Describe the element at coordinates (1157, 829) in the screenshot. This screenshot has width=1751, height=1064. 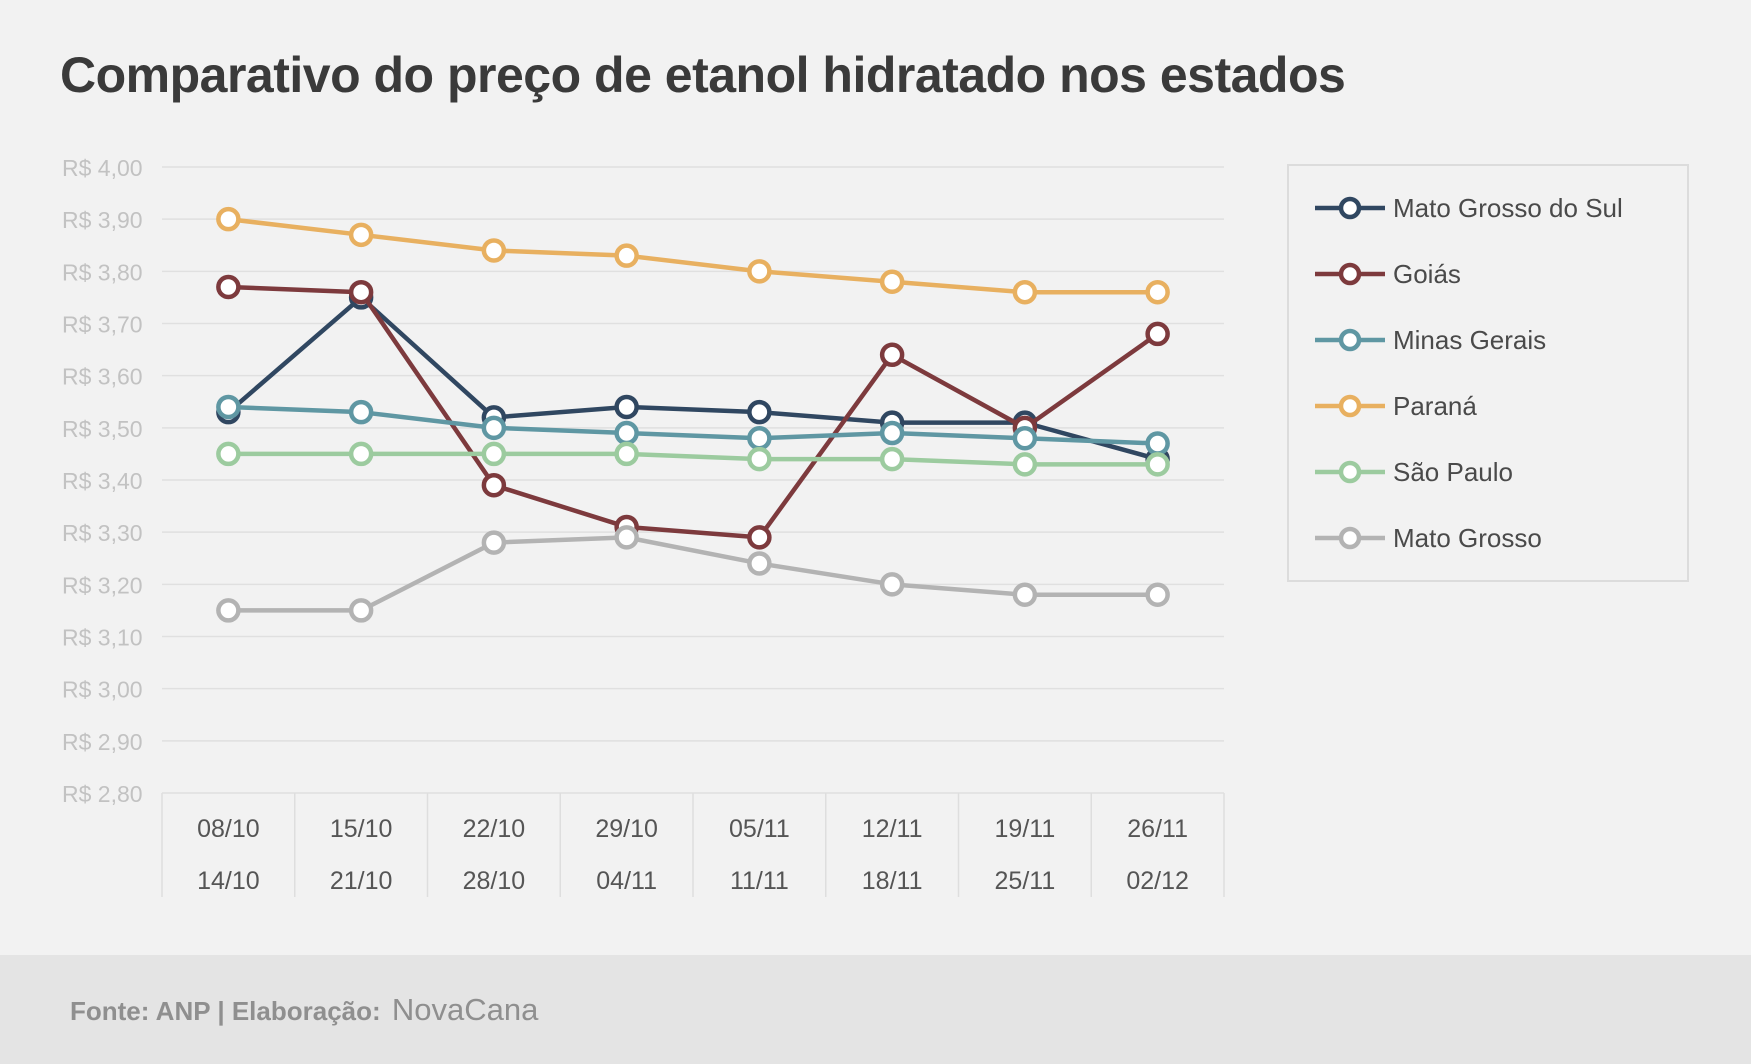
I see `x-tick-label-start: 26/11` at that location.